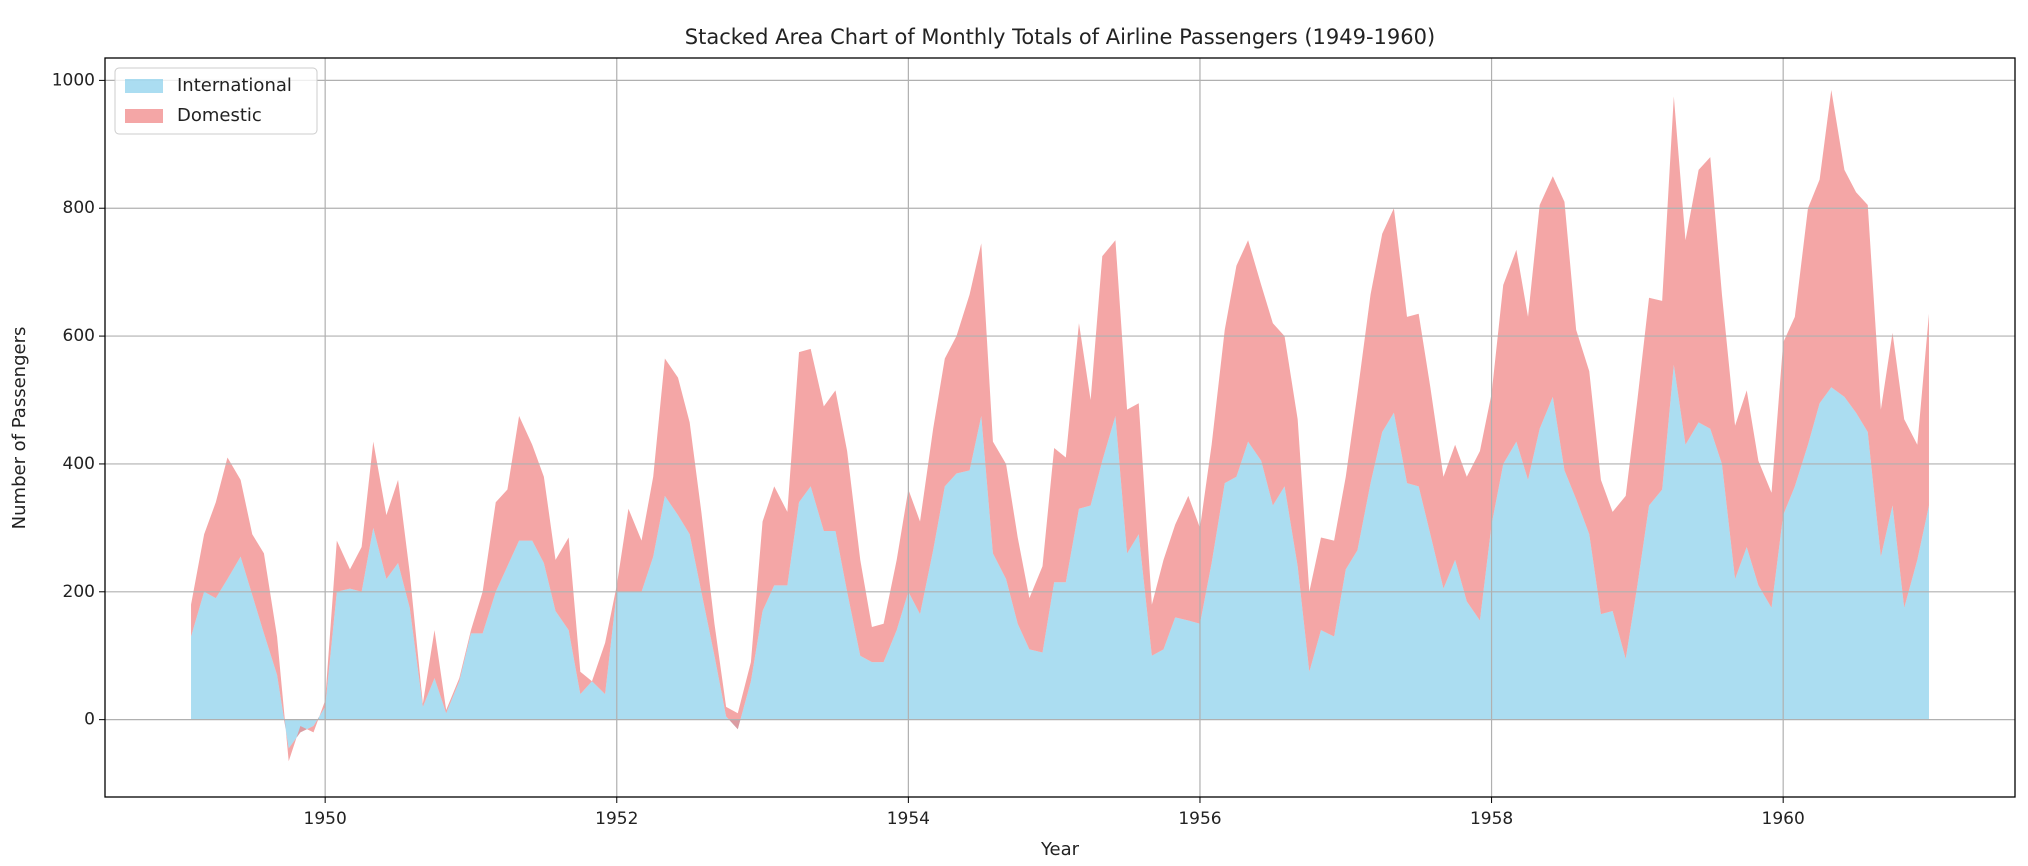 The width and height of the screenshot is (2028, 866). Describe the element at coordinates (908, 819) in the screenshot. I see `x-tick-label: 1954` at that location.